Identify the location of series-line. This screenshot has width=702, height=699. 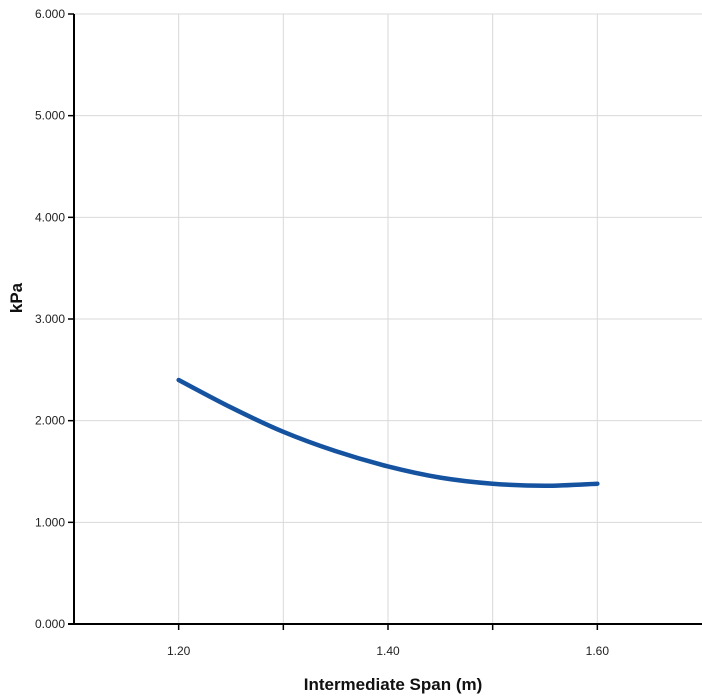
(388, 432).